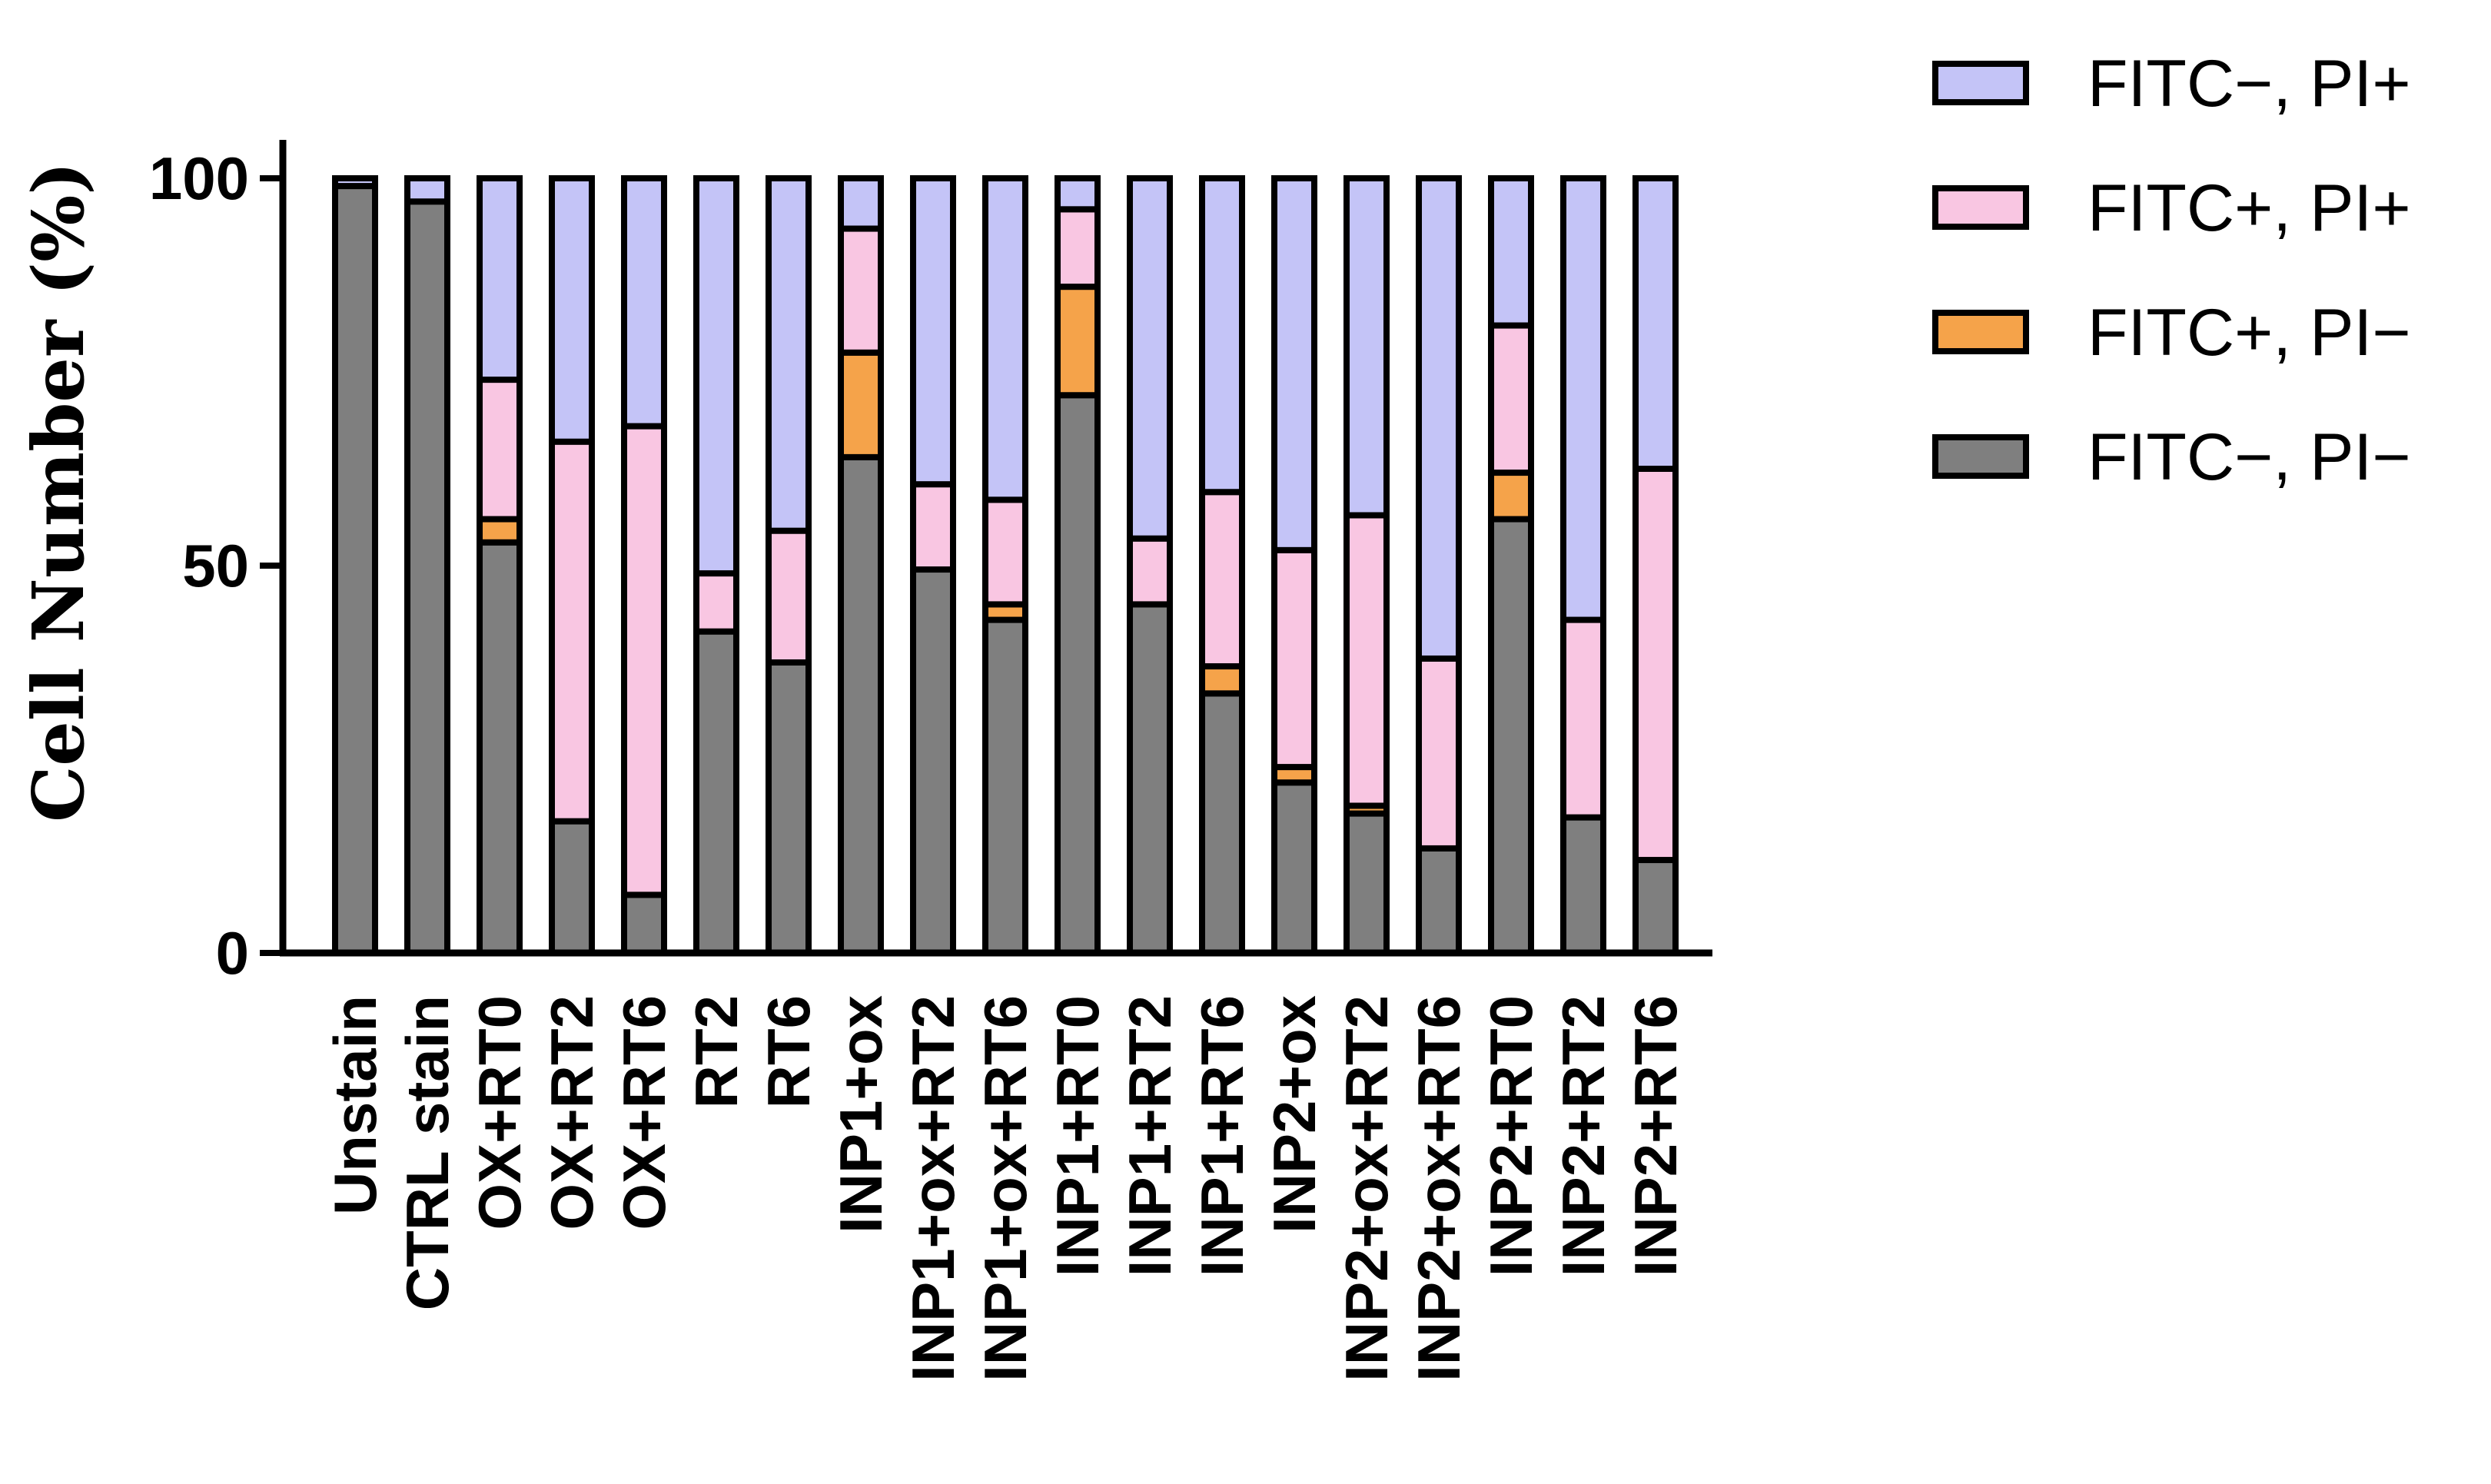 The height and width of the screenshot is (1484, 2491). What do you see at coordinates (1150, 1136) in the screenshot?
I see `x-tick-label: INP1+RT2` at bounding box center [1150, 1136].